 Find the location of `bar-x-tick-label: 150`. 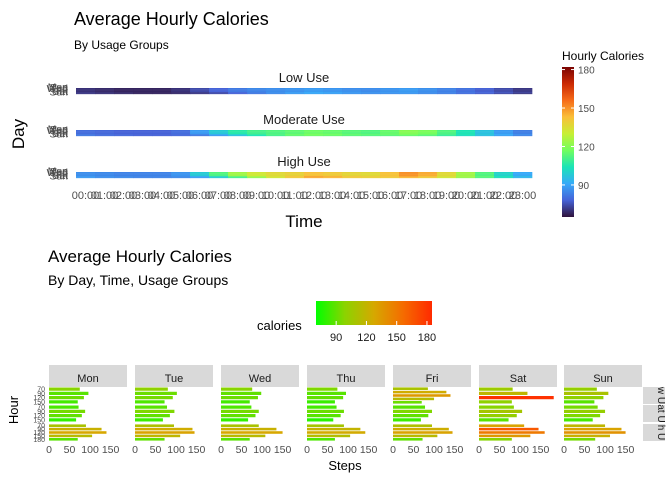

bar-x-tick-label: 150 is located at coordinates (197, 450).